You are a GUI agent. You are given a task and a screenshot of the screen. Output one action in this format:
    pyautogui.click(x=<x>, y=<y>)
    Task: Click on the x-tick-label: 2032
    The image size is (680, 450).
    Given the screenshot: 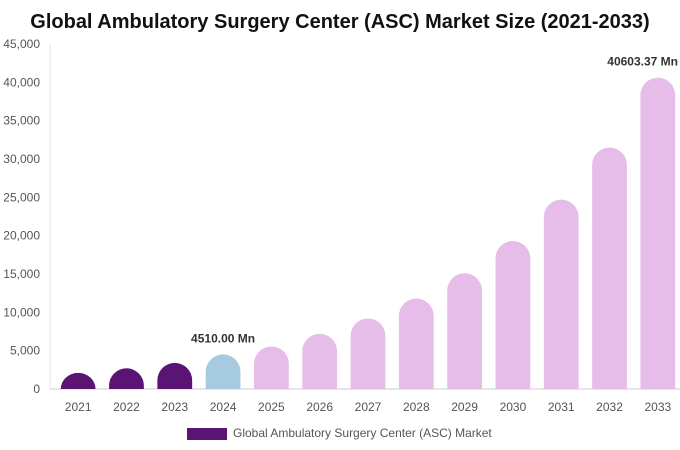 What is the action you would take?
    pyautogui.click(x=609, y=407)
    